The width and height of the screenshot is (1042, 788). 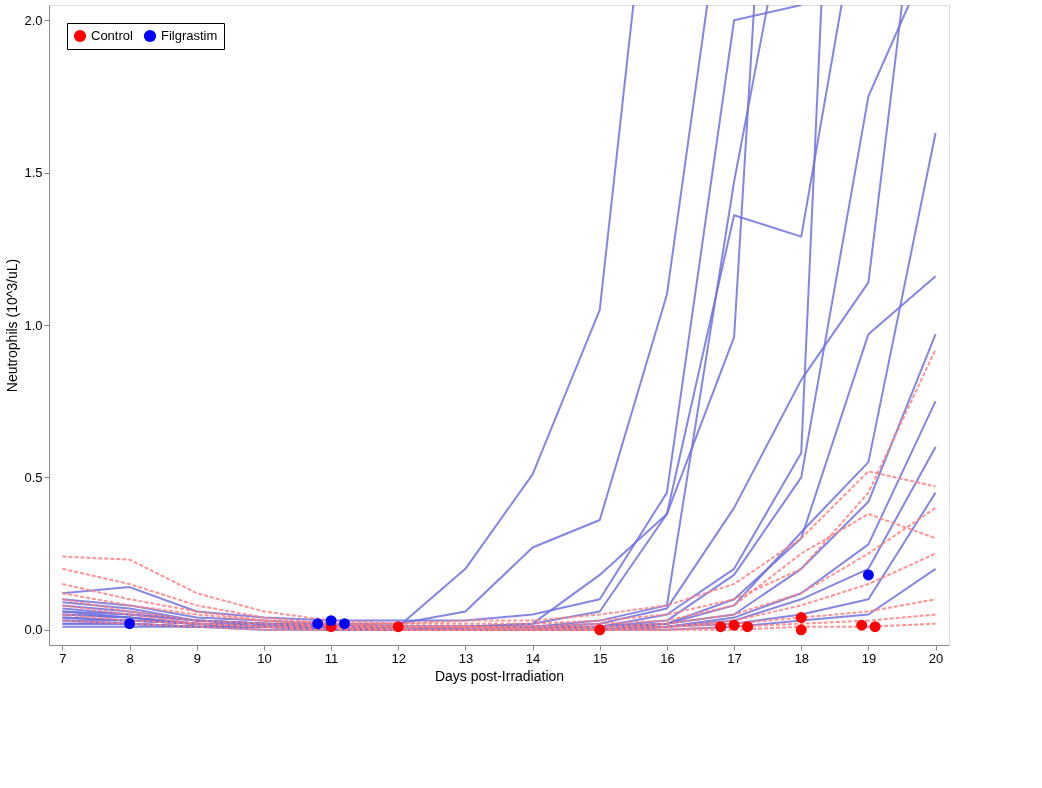 What do you see at coordinates (12, 325) in the screenshot?
I see `y-axis-title: Neutrophils (10^3/uL)` at bounding box center [12, 325].